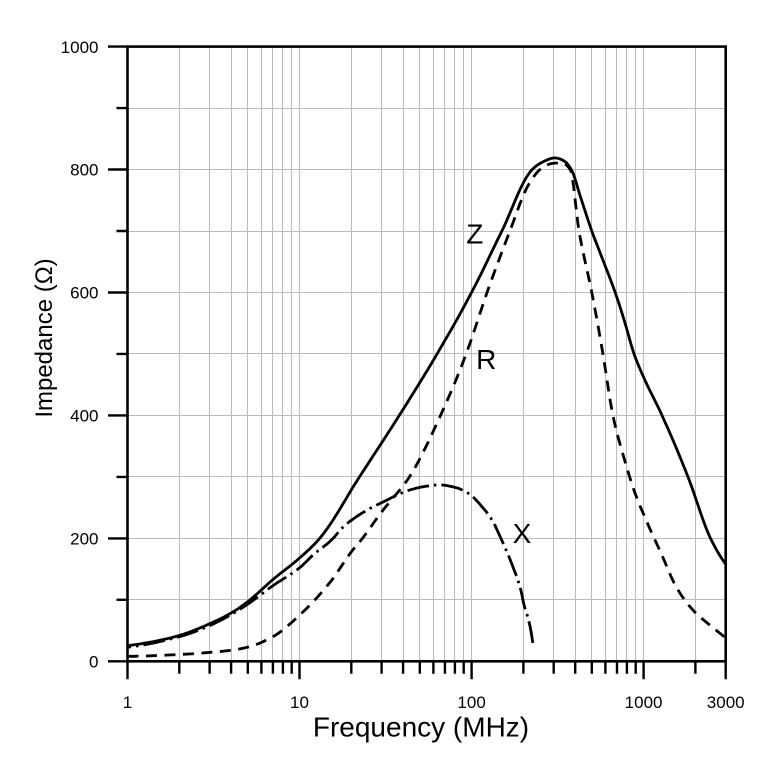 The height and width of the screenshot is (759, 775). Describe the element at coordinates (522, 533) in the screenshot. I see `svg-text: X` at that location.